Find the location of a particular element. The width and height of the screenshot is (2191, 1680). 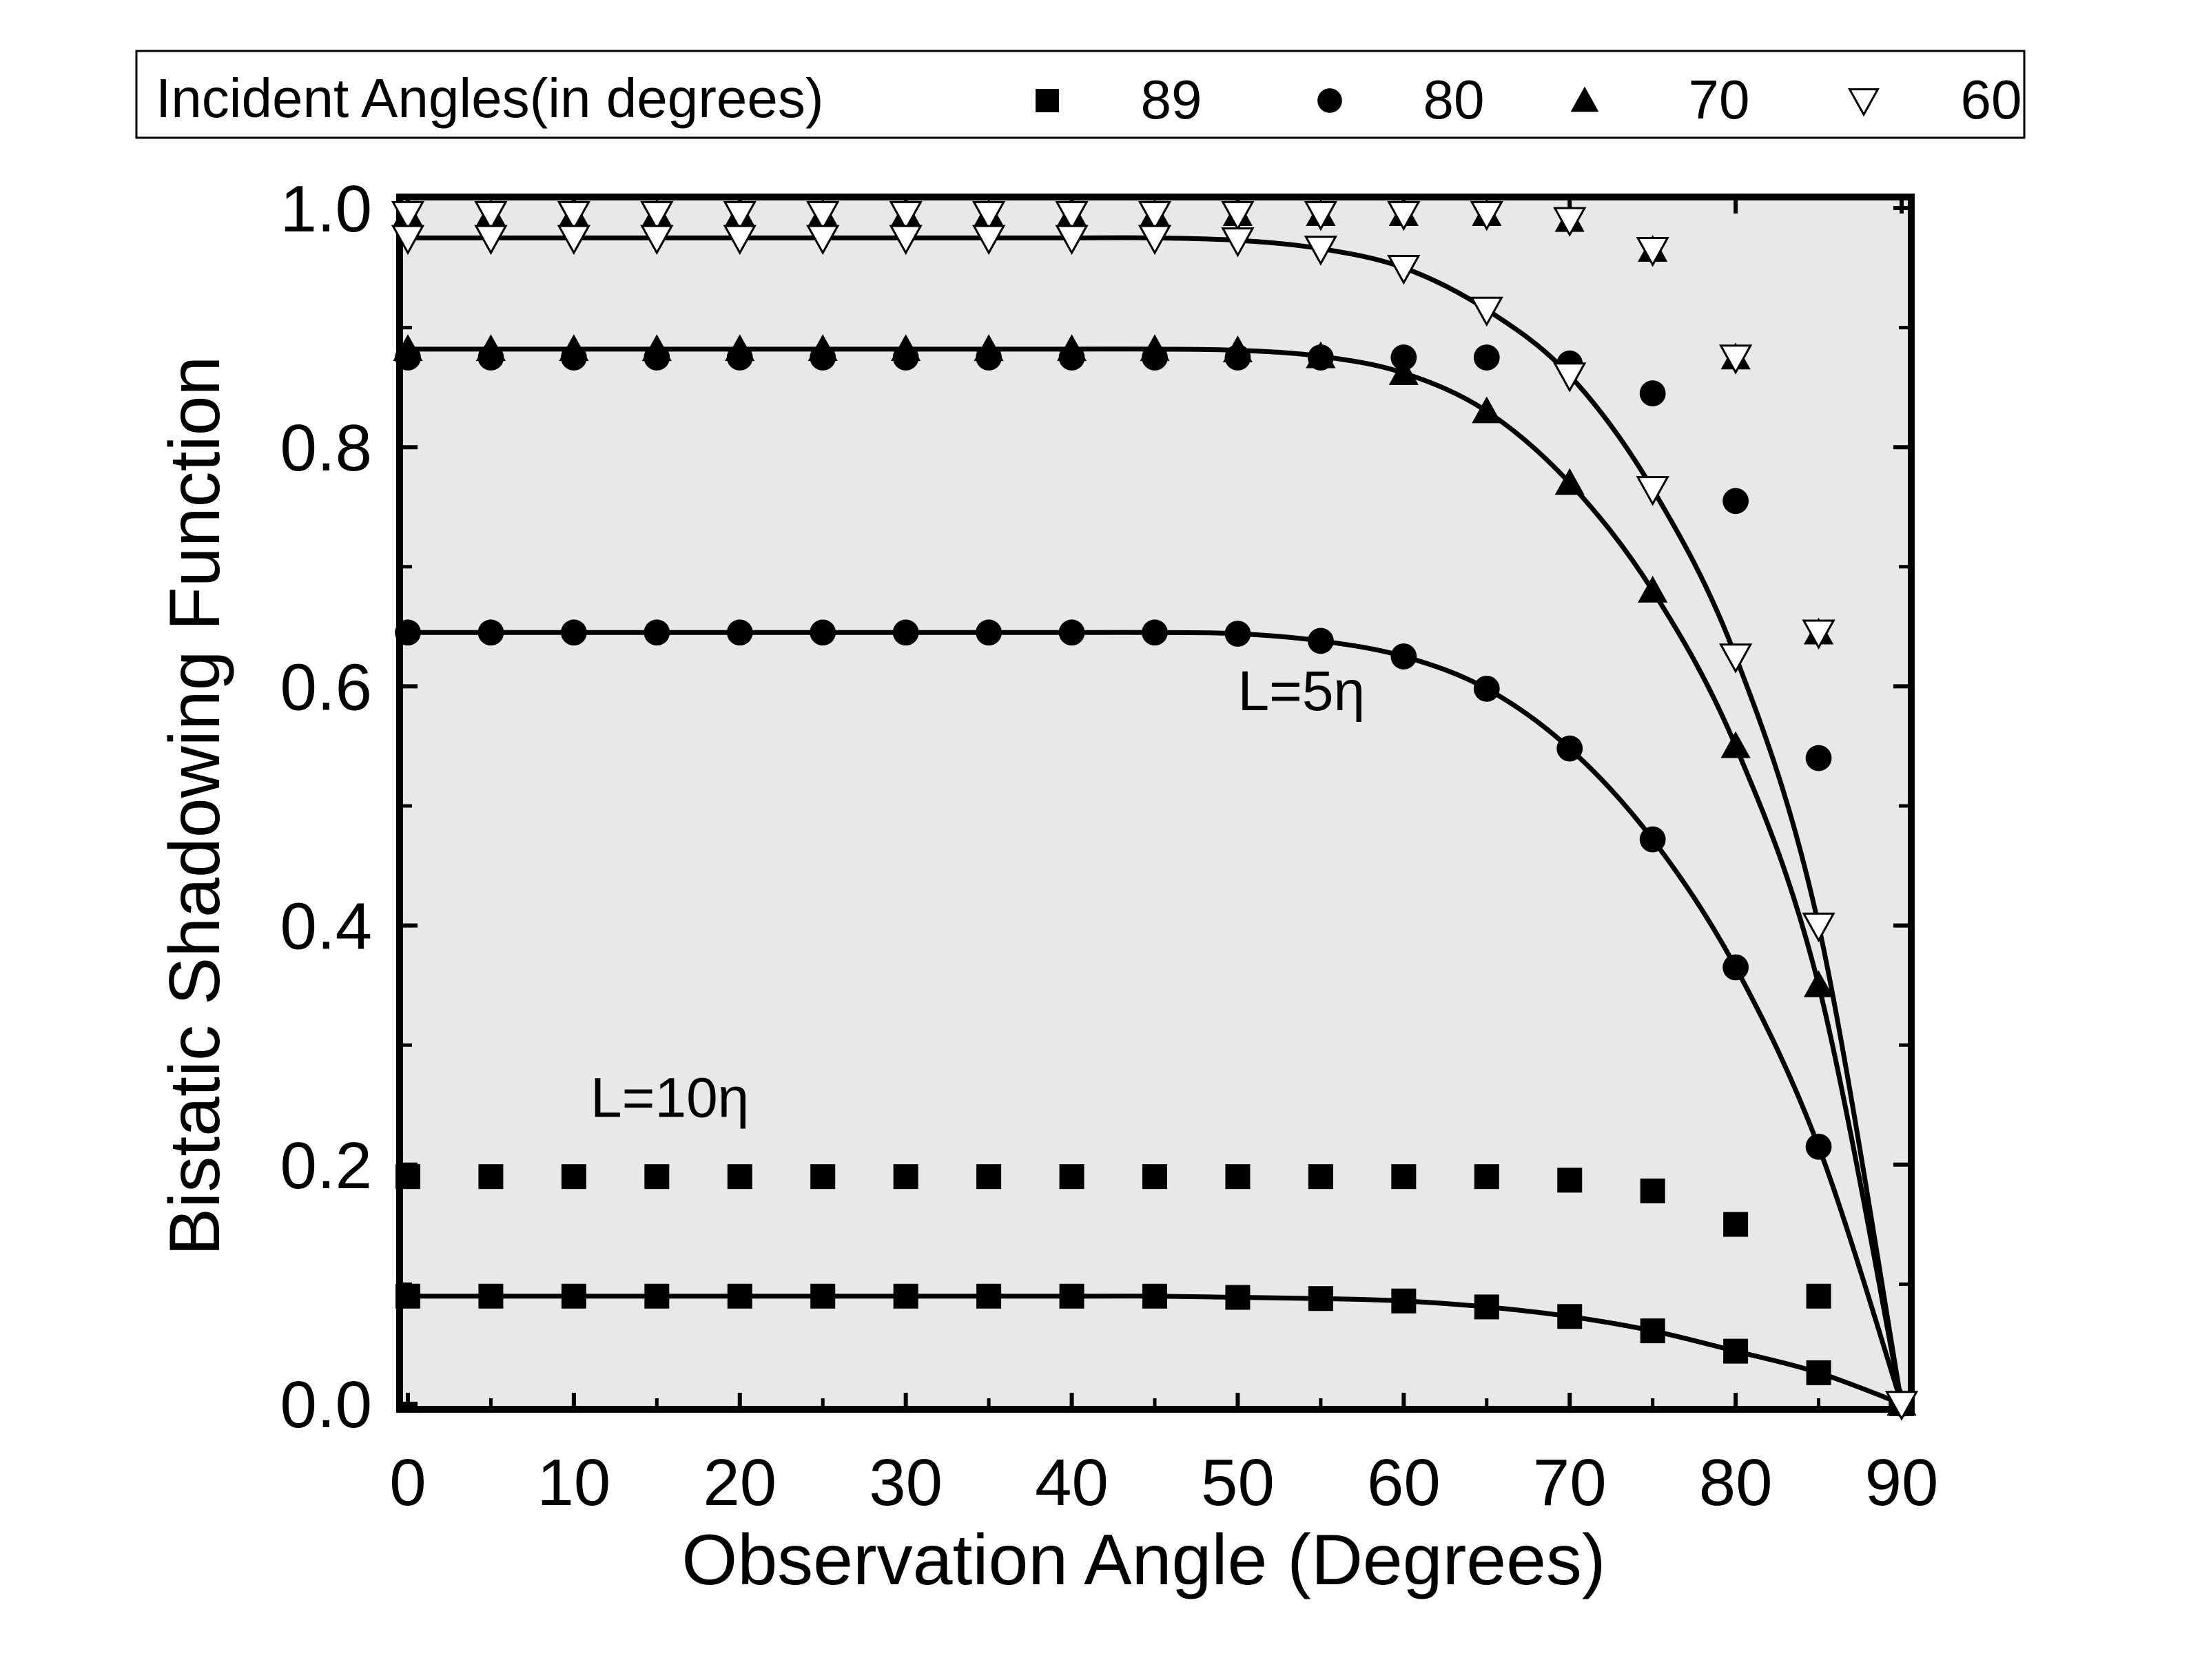

x-tick-label: 20 is located at coordinates (739, 1483).